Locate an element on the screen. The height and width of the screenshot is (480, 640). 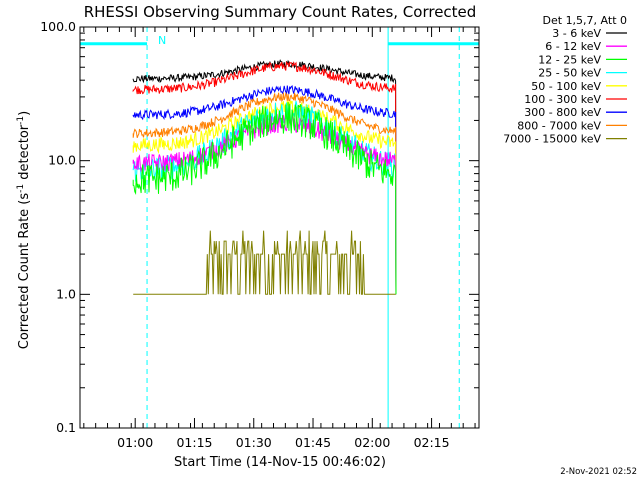
legend-label: 12 - 25 keV is located at coordinates (569, 59).